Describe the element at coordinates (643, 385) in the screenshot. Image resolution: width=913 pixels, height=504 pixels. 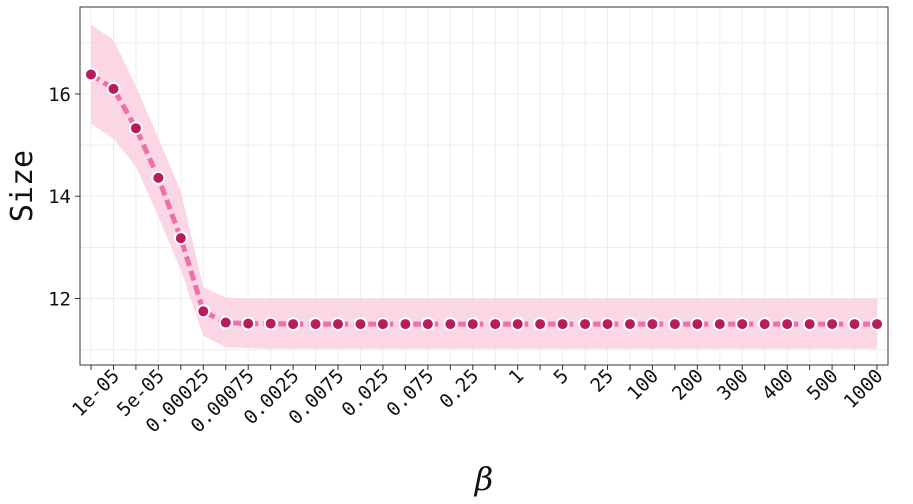
I see `x-tick-label: 100` at that location.